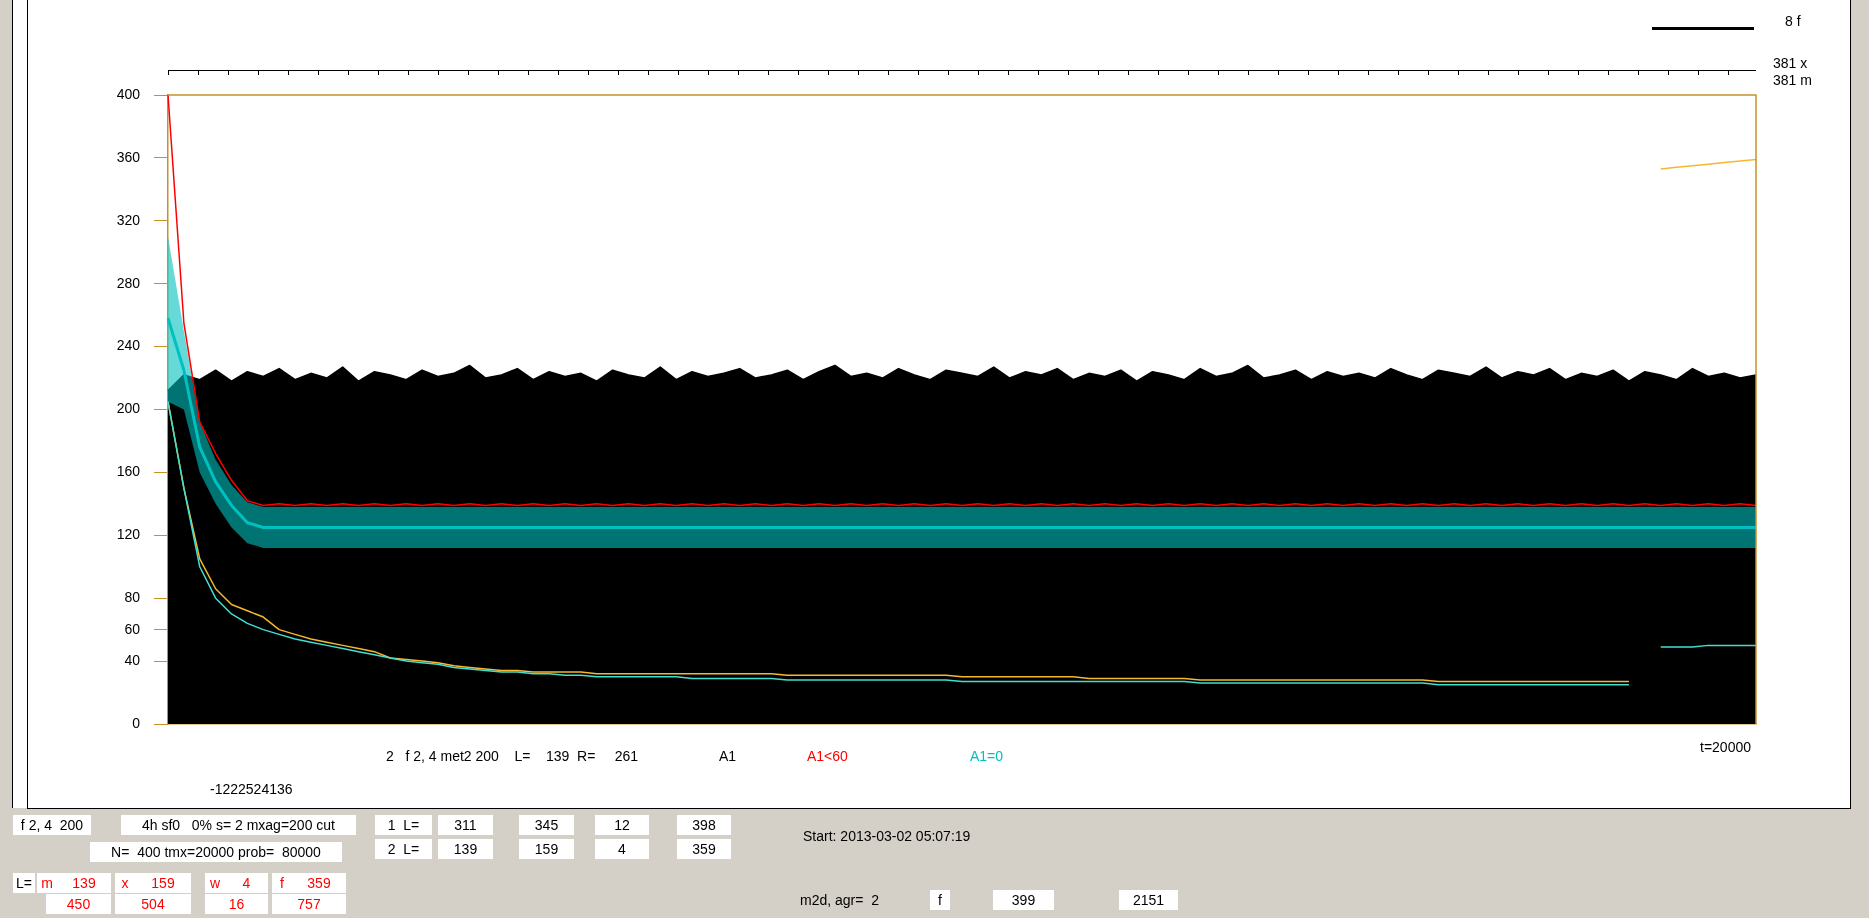 This screenshot has height=918, width=1869. I want to click on text: Start: 2013-03-02 05:07:19, so click(887, 836).